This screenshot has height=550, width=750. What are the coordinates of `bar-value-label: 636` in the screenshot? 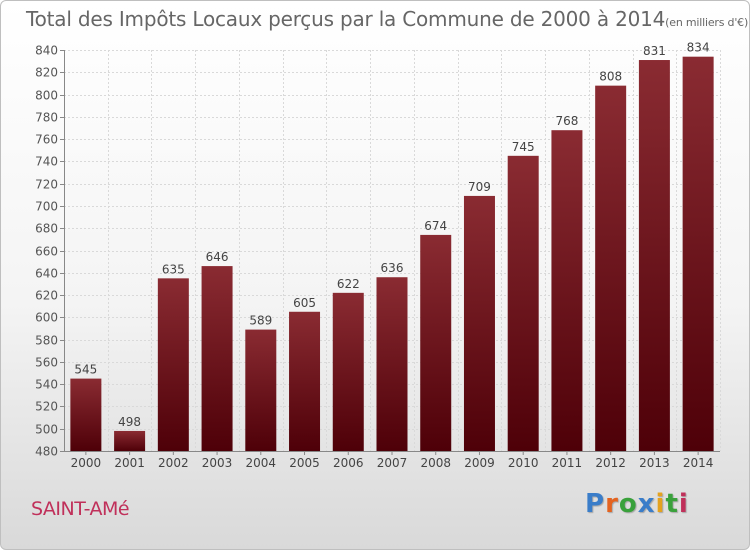 It's located at (392, 268).